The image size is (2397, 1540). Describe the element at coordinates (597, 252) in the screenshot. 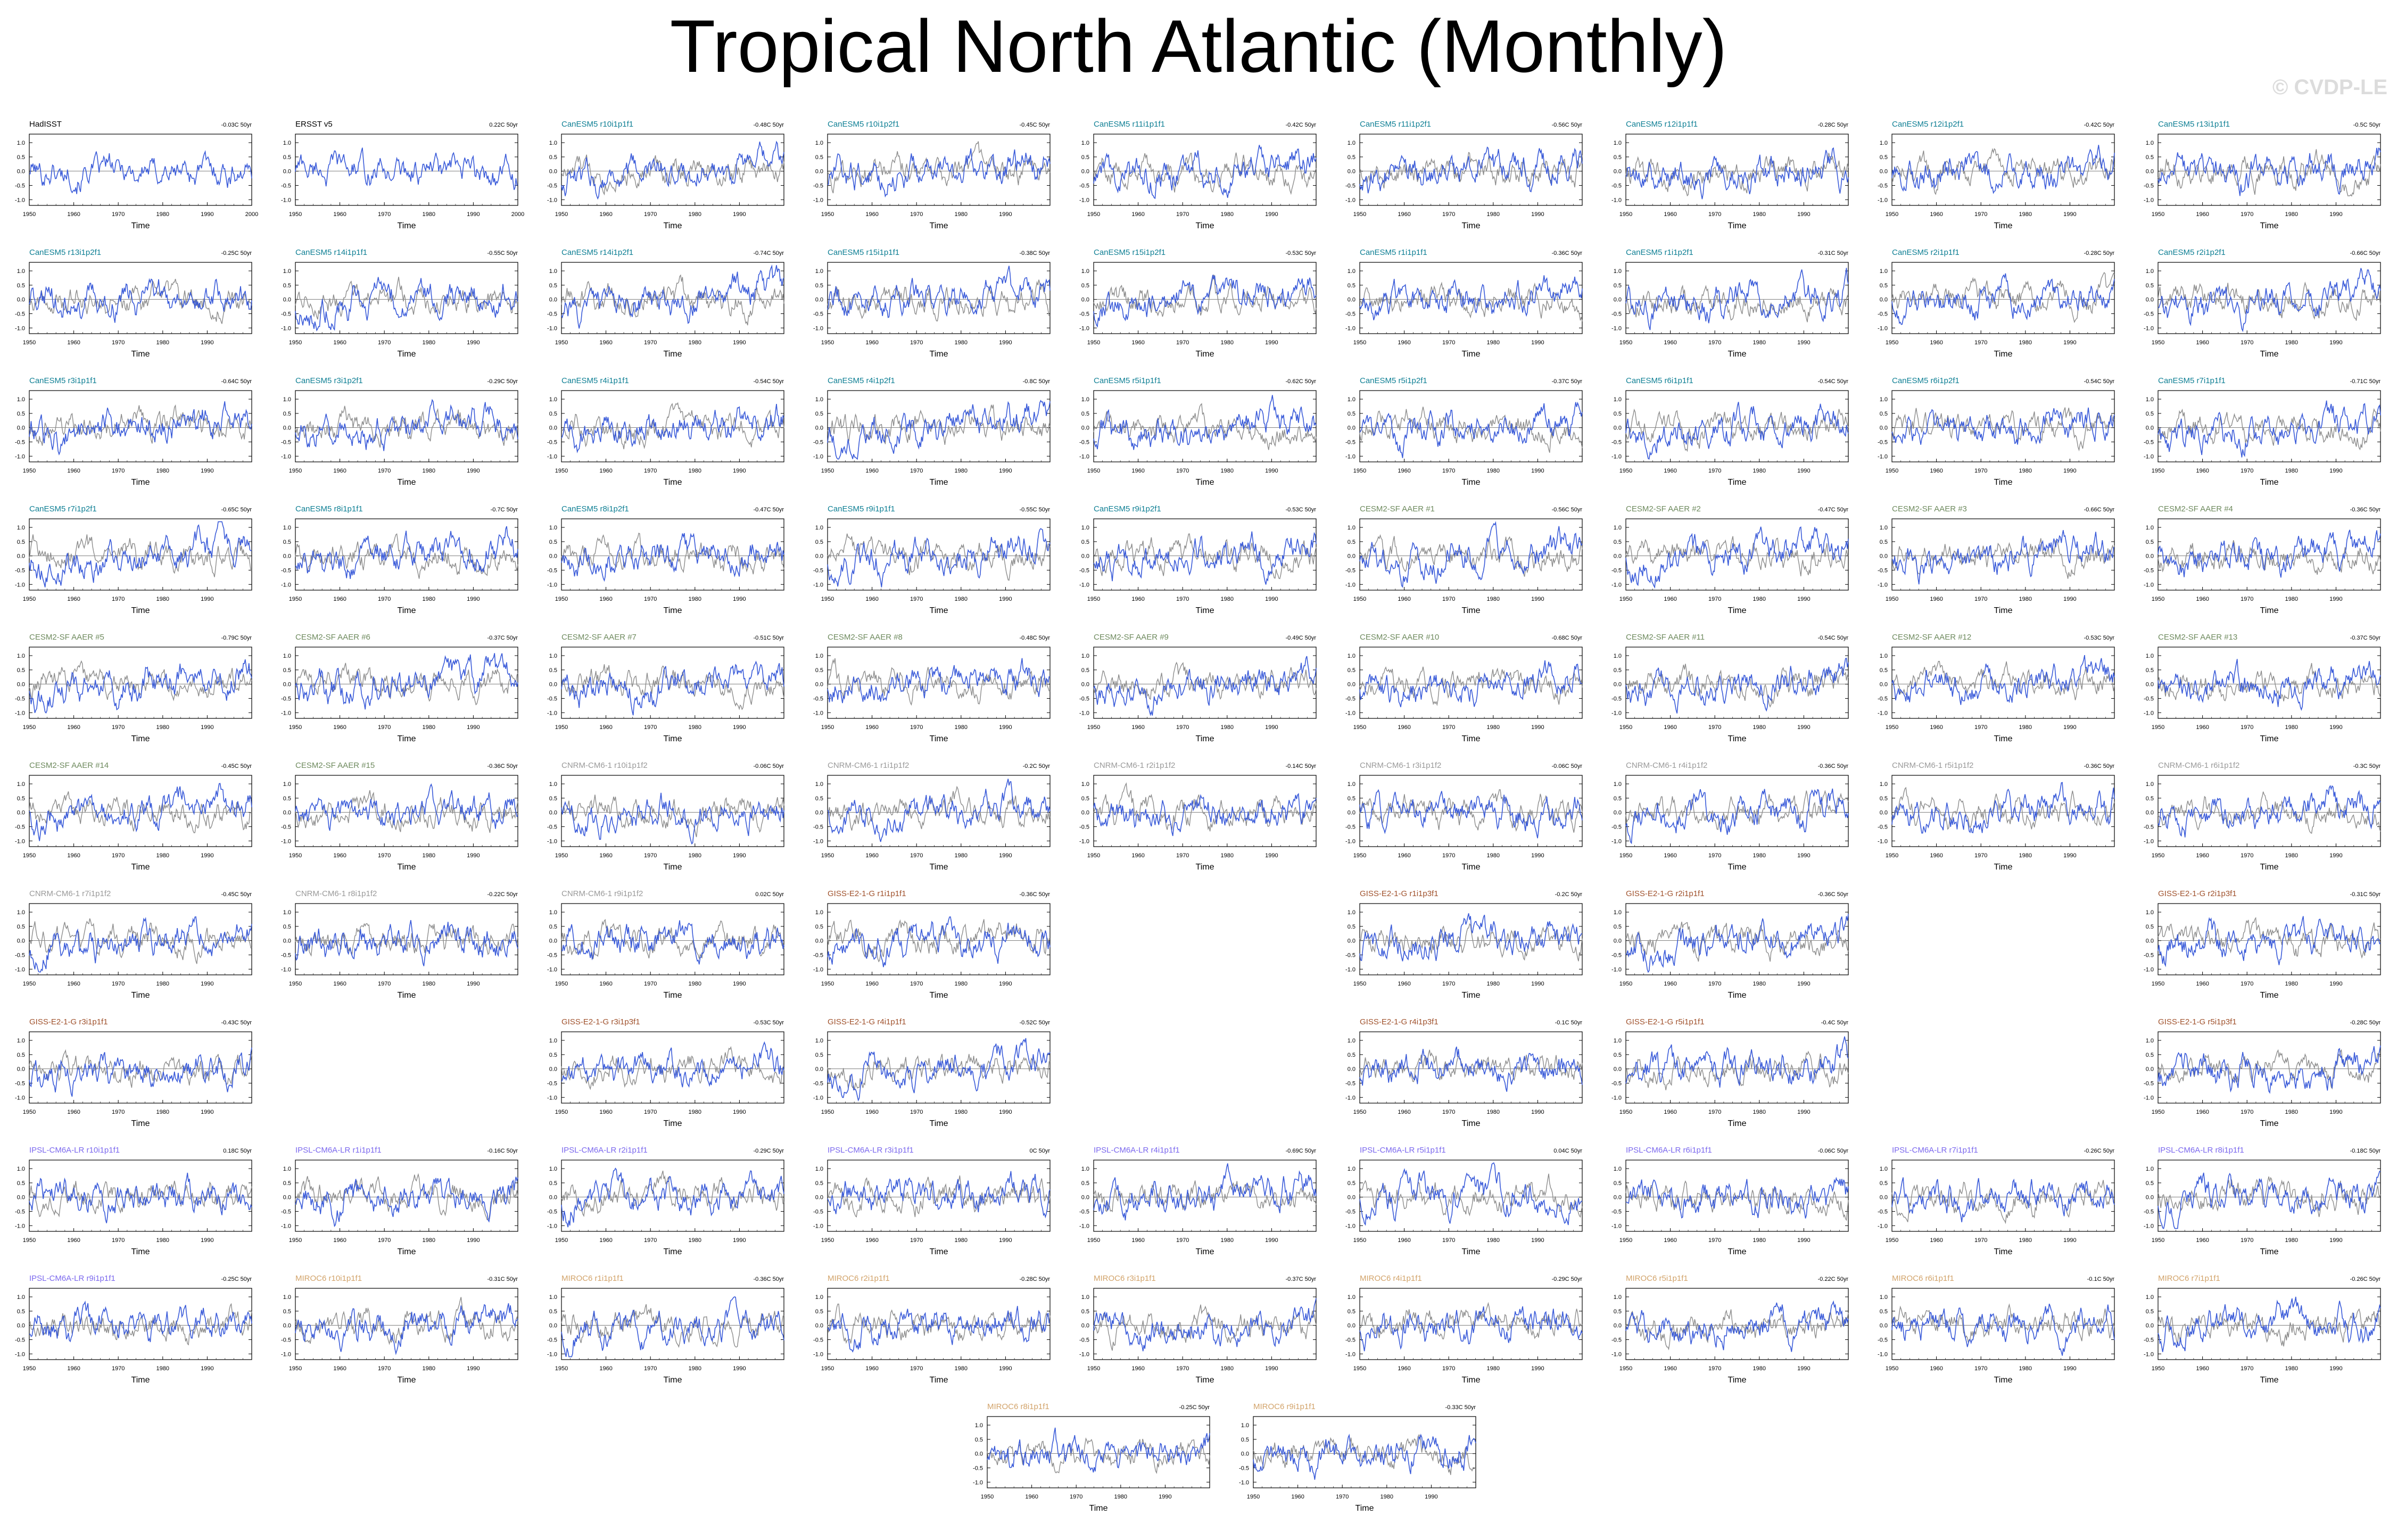

I see `panel-title: CanESM5 r14i1p2f1` at that location.